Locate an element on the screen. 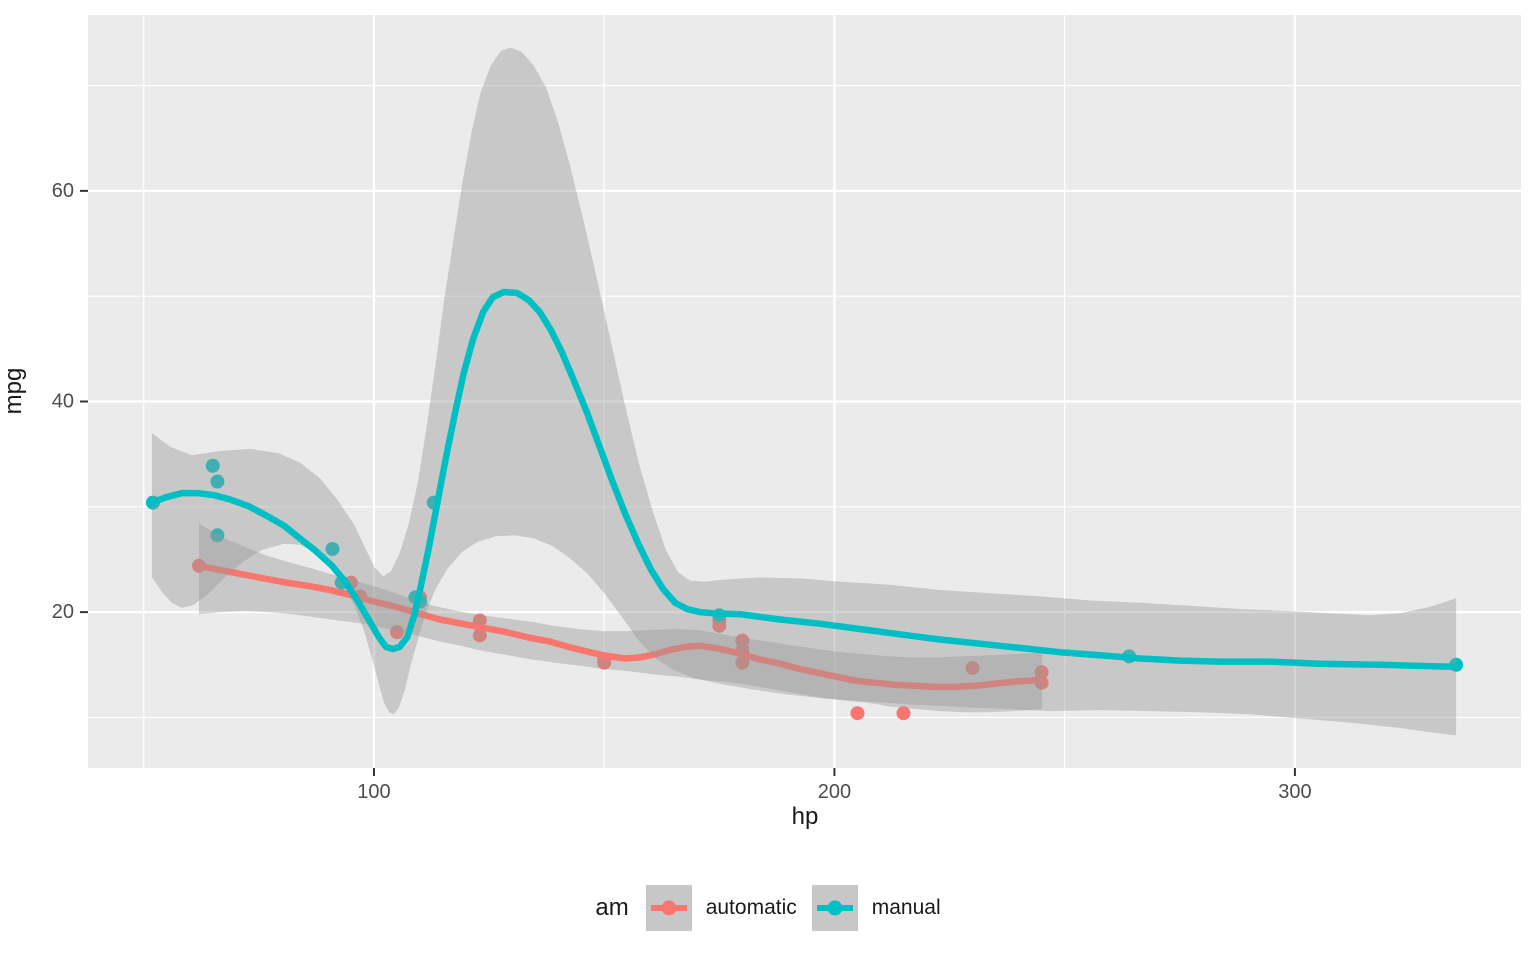 Image resolution: width=1536 pixels, height=960 pixels. legend-label-manual: manual is located at coordinates (906, 907).